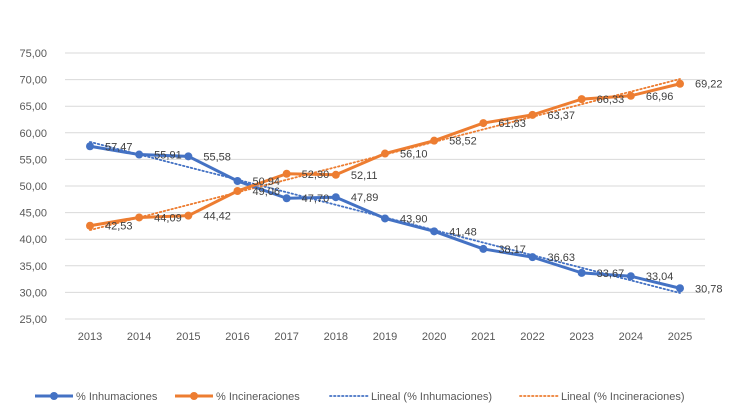  What do you see at coordinates (217, 157) in the screenshot?
I see `data-label: 55,58` at bounding box center [217, 157].